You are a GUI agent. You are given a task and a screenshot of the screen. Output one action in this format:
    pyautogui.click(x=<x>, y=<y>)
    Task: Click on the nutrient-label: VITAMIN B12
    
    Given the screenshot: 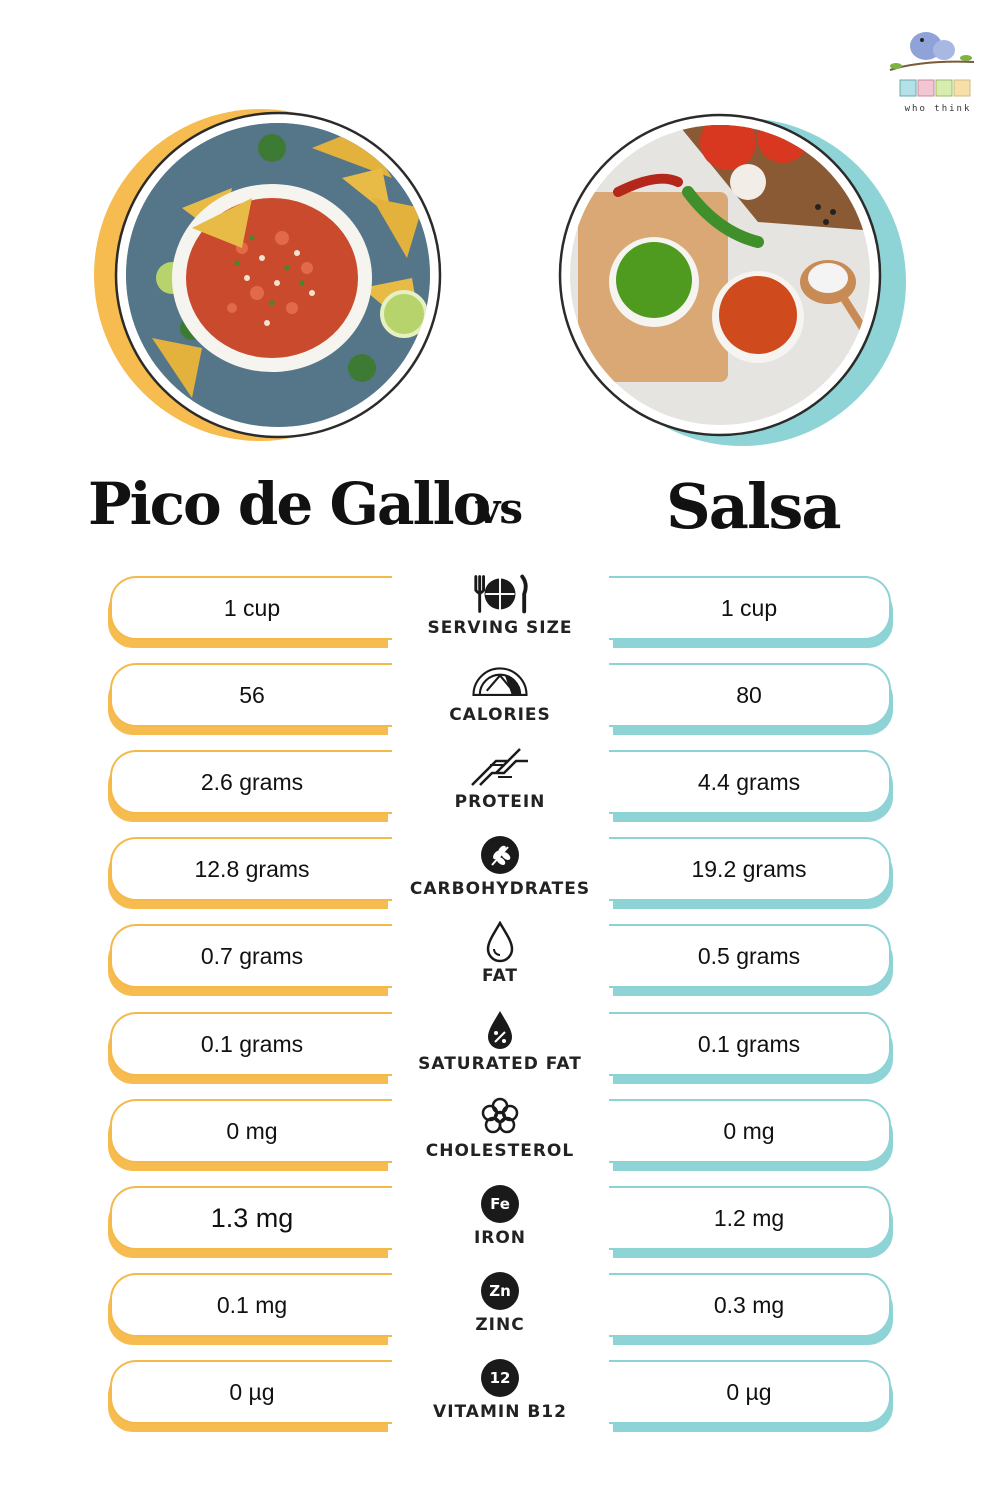 What is the action you would take?
    pyautogui.click(x=500, y=1412)
    